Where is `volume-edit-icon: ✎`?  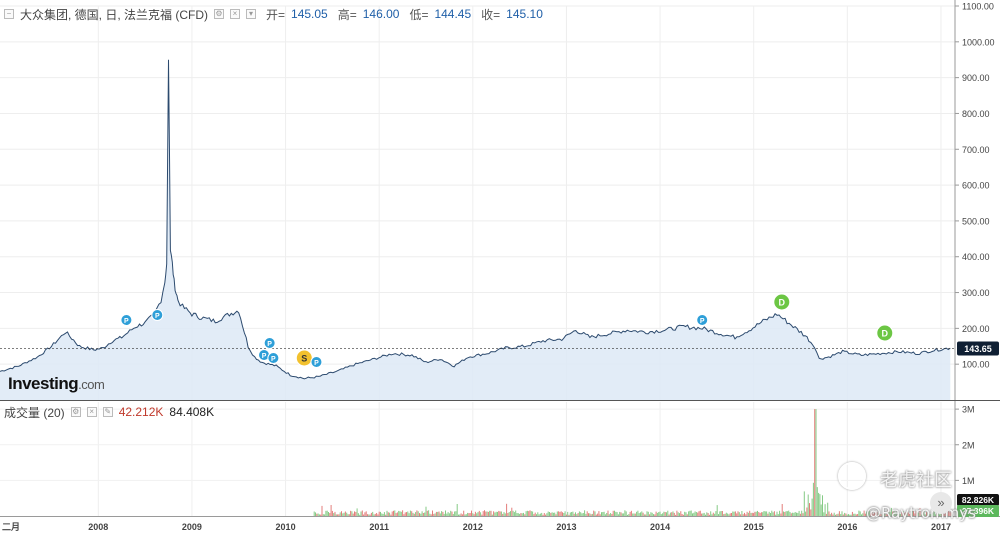 volume-edit-icon: ✎ is located at coordinates (107, 412).